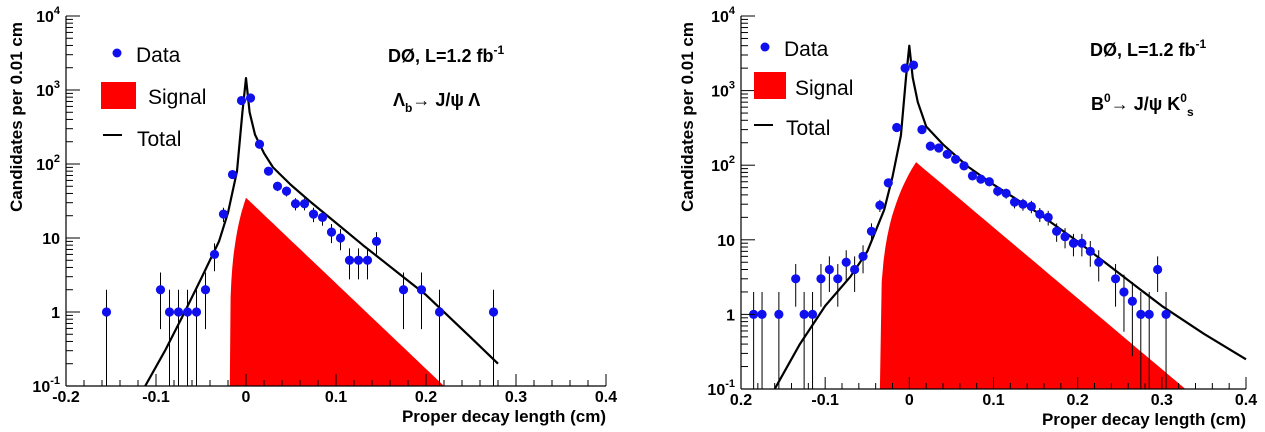  What do you see at coordinates (66, 397) in the screenshot?
I see `x-tick-label: -0.2` at bounding box center [66, 397].